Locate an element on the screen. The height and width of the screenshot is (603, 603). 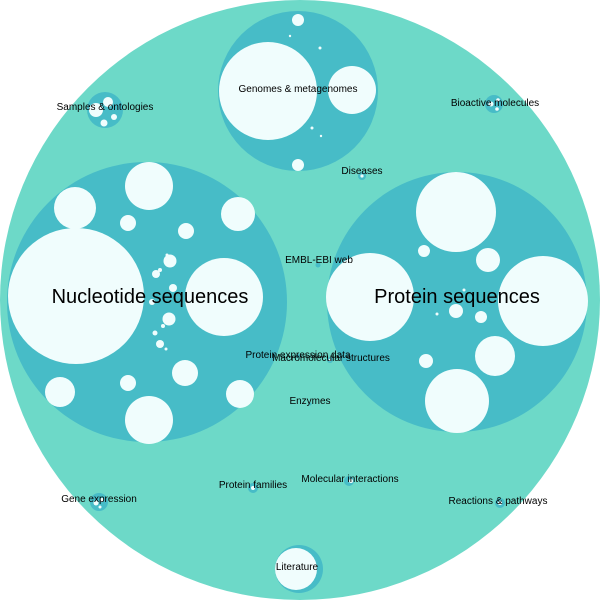
label-literature: Literature is located at coordinates (297, 567).